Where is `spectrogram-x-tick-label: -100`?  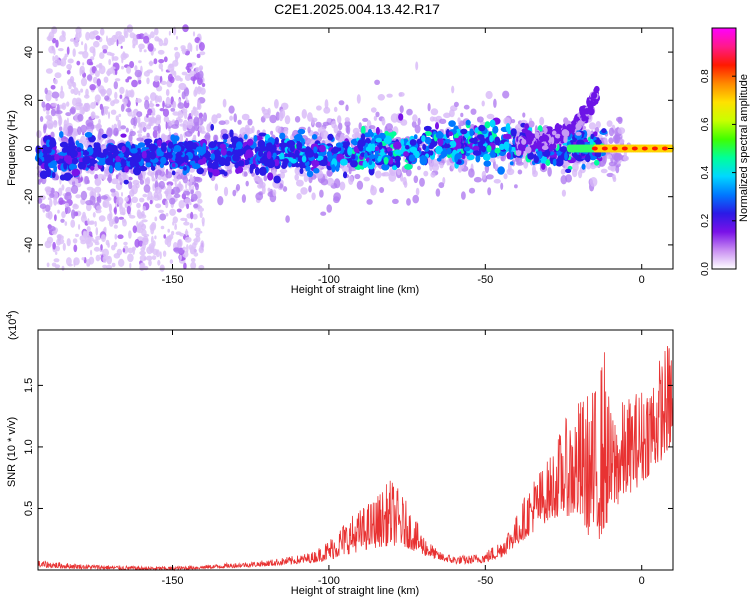
spectrogram-x-tick-label: -100 is located at coordinates (329, 280).